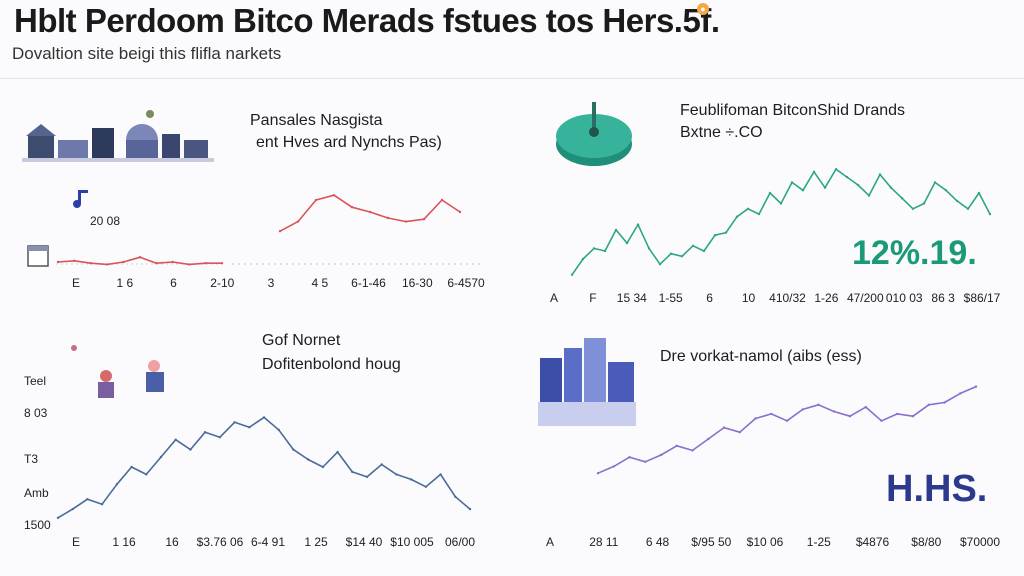 This screenshot has width=1024, height=576. Describe the element at coordinates (709, 298) in the screenshot. I see `chart-2-x-tick-5: 6` at that location.